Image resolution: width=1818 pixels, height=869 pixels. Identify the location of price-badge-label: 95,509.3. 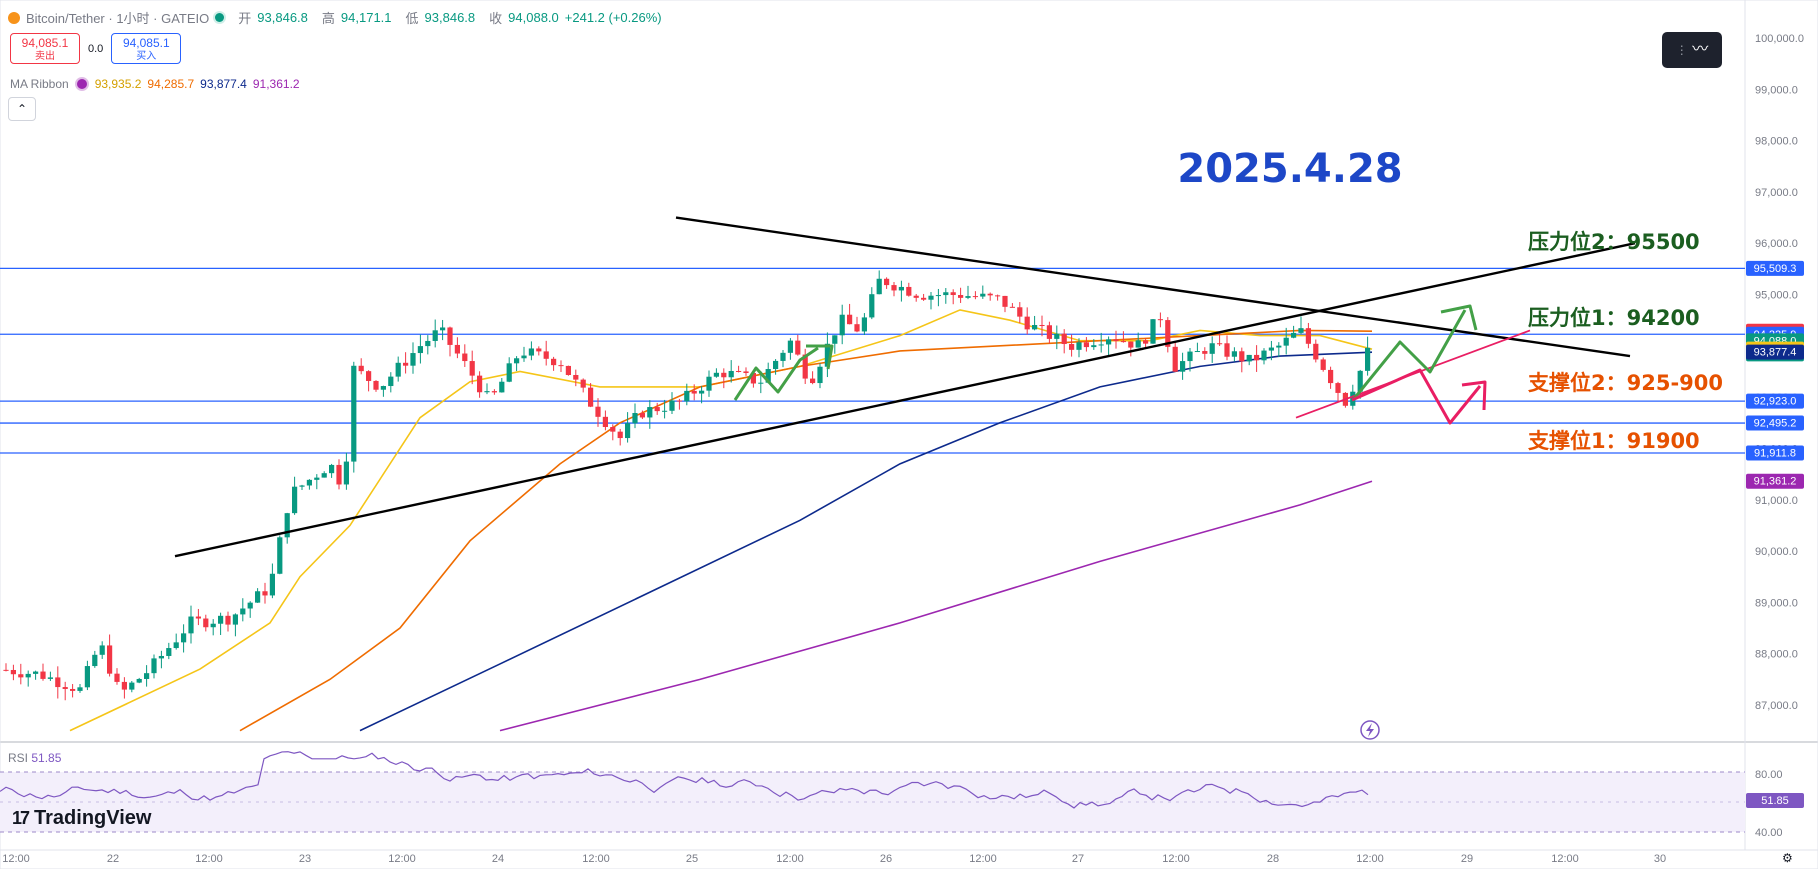
(1775, 269).